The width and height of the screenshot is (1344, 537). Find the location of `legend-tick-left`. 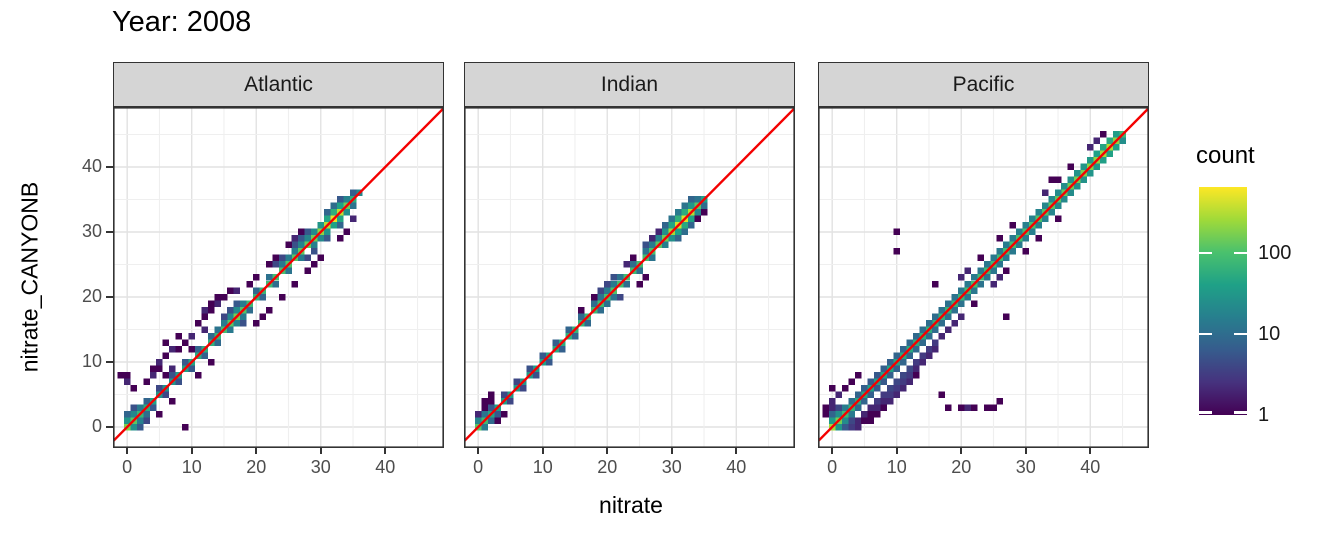

legend-tick-left is located at coordinates (1205, 334).